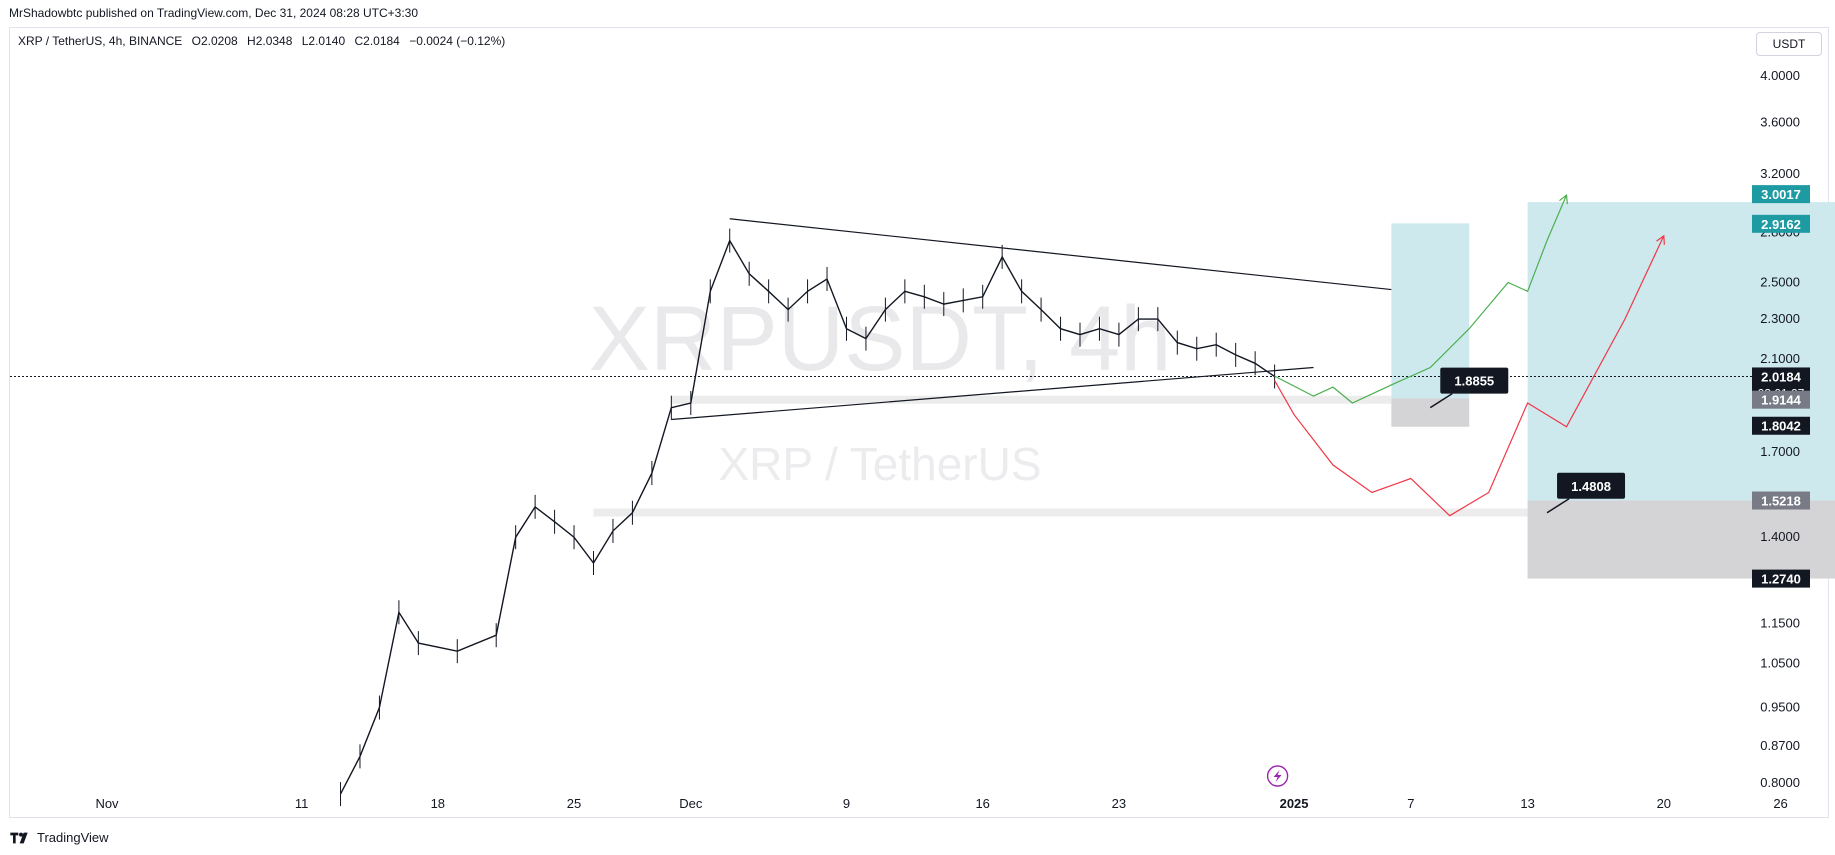 This screenshot has width=1835, height=855. I want to click on legend-change: −0.0024 (−0.12%), so click(457, 41).